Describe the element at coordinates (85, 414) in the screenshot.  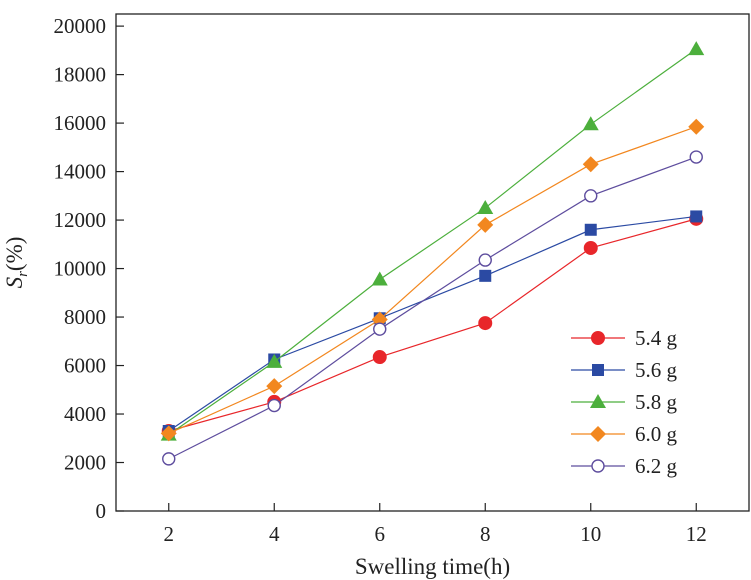
I see `y-tick-label: 4000` at that location.